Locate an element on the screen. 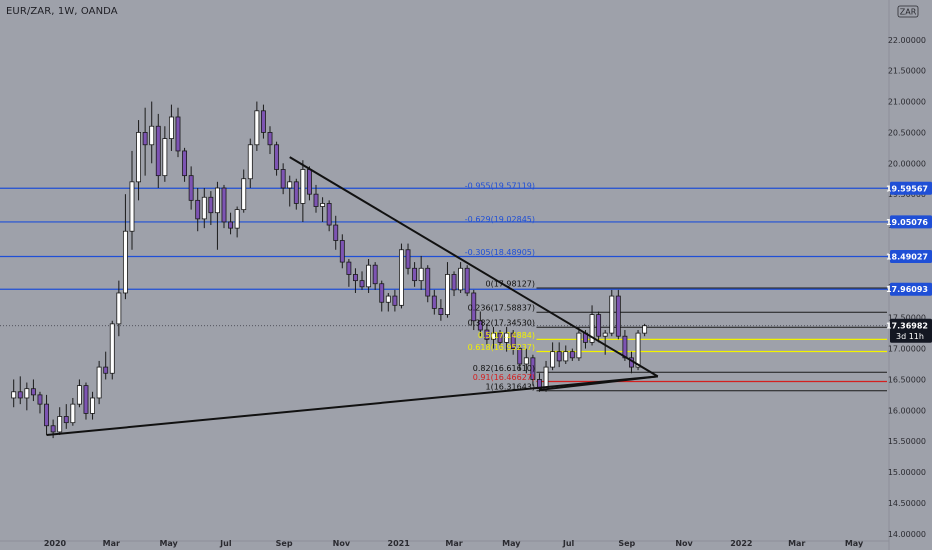 The width and height of the screenshot is (932, 550). level-price-badge-label: 19.05076 is located at coordinates (907, 222).